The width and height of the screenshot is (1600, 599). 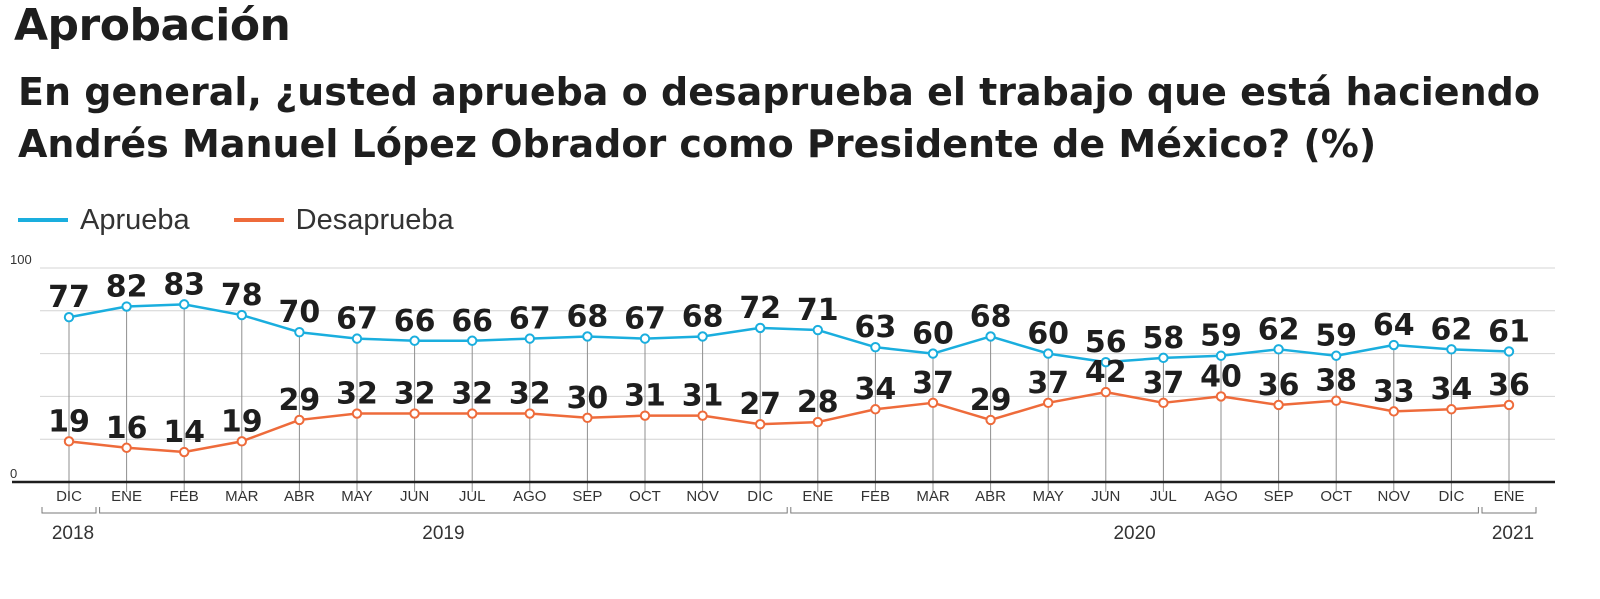 I want to click on data-label-aprueba: 71, so click(x=818, y=310).